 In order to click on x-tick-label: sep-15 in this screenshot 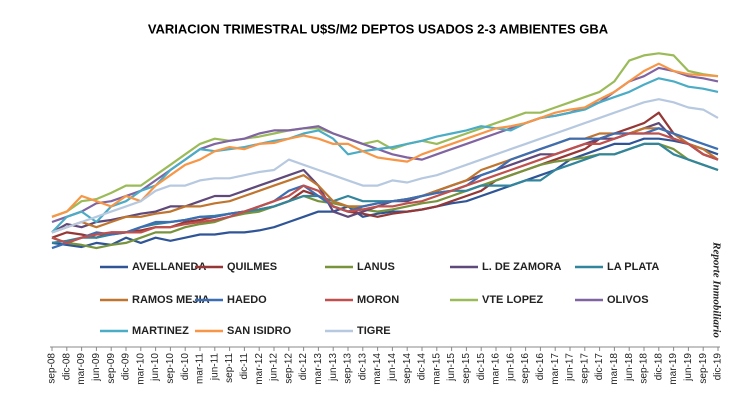, I will do `click(466, 368)`.